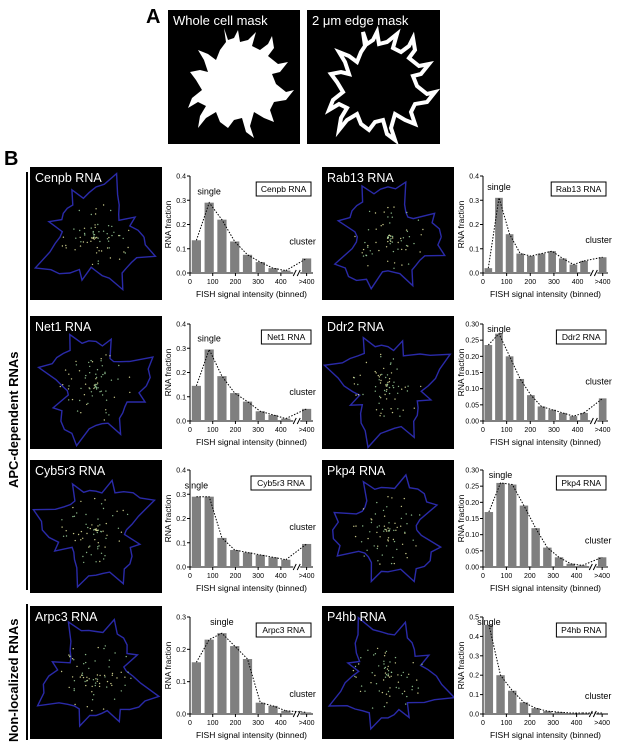 This screenshot has height=749, width=617. What do you see at coordinates (302, 694) in the screenshot?
I see `cluster-annotation: cluster` at bounding box center [302, 694].